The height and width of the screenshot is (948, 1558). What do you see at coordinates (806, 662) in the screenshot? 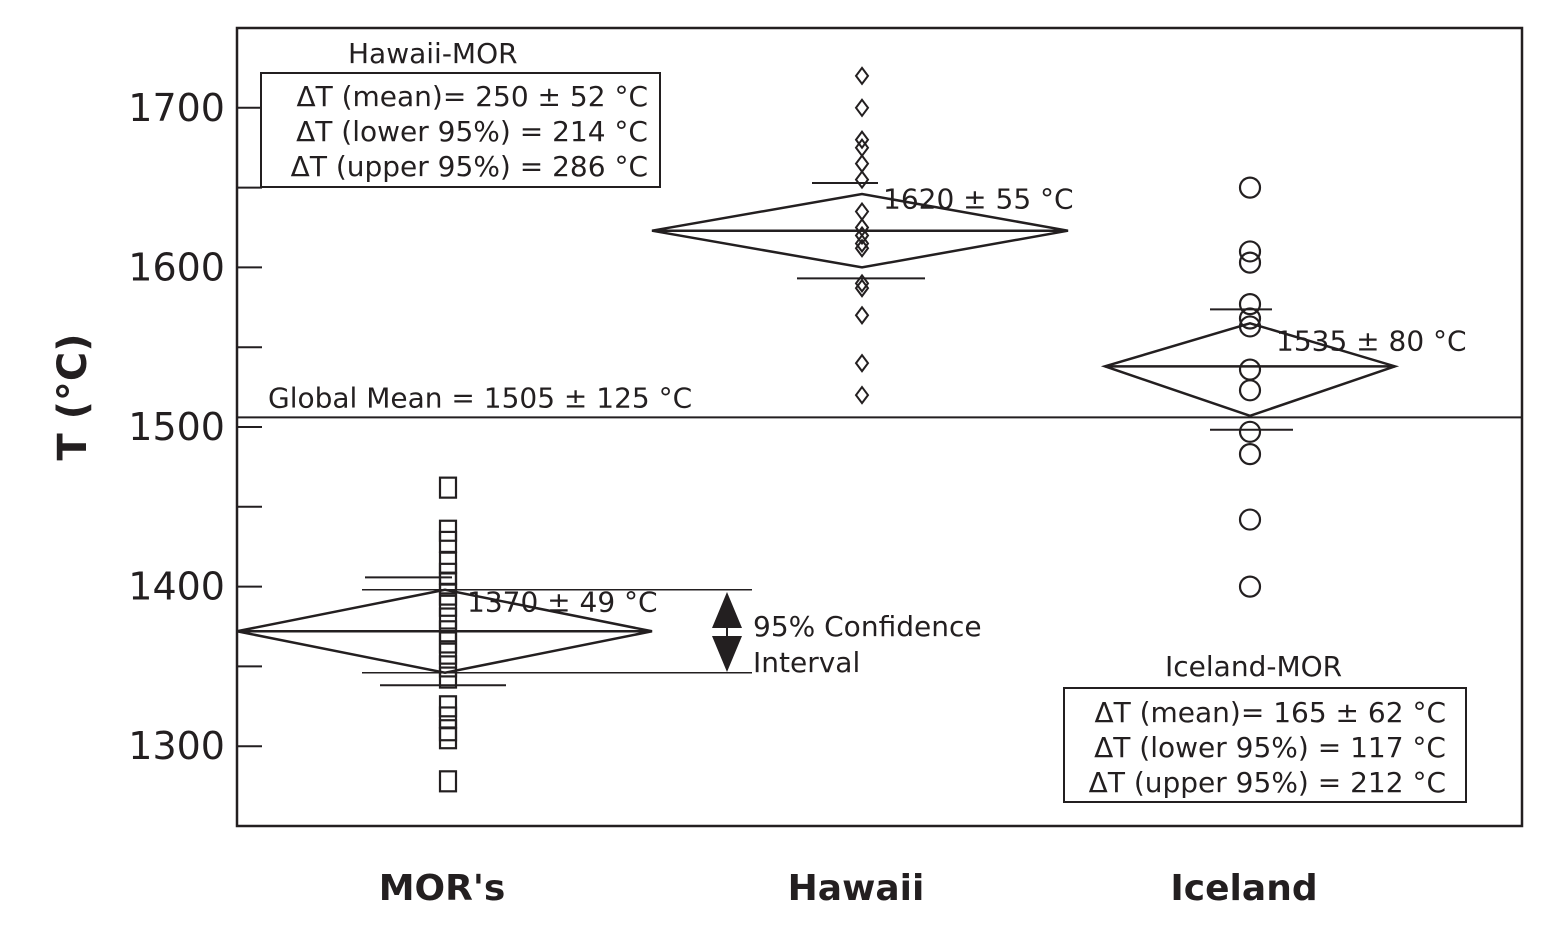
I see `ci-legend-label-line2: Interval` at bounding box center [806, 662].